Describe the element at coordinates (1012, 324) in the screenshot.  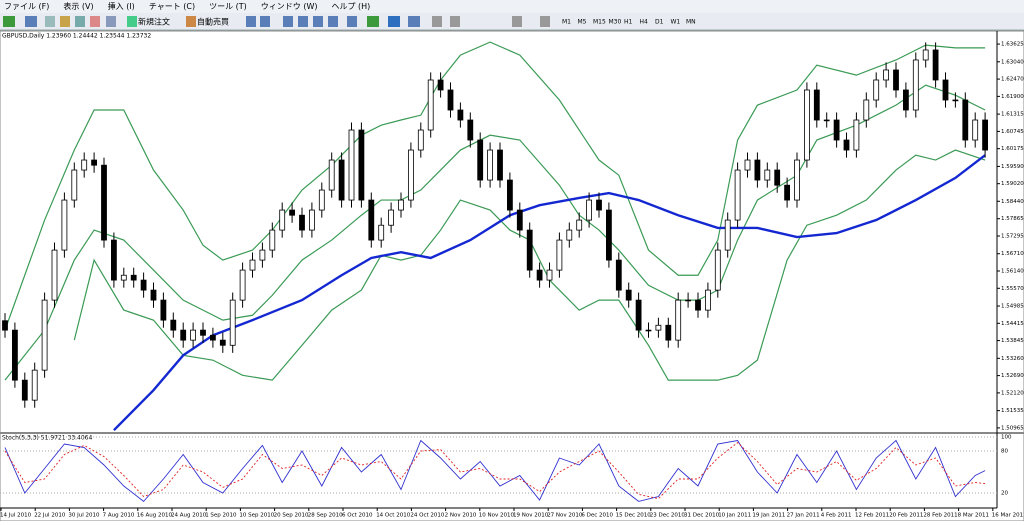
I see `y-tick-label: 1.54415` at that location.